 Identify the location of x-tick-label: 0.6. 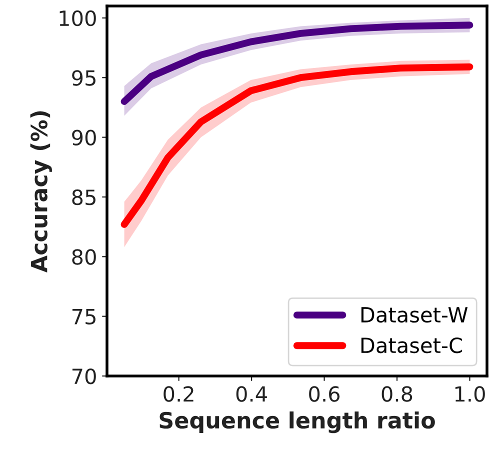
(324, 394).